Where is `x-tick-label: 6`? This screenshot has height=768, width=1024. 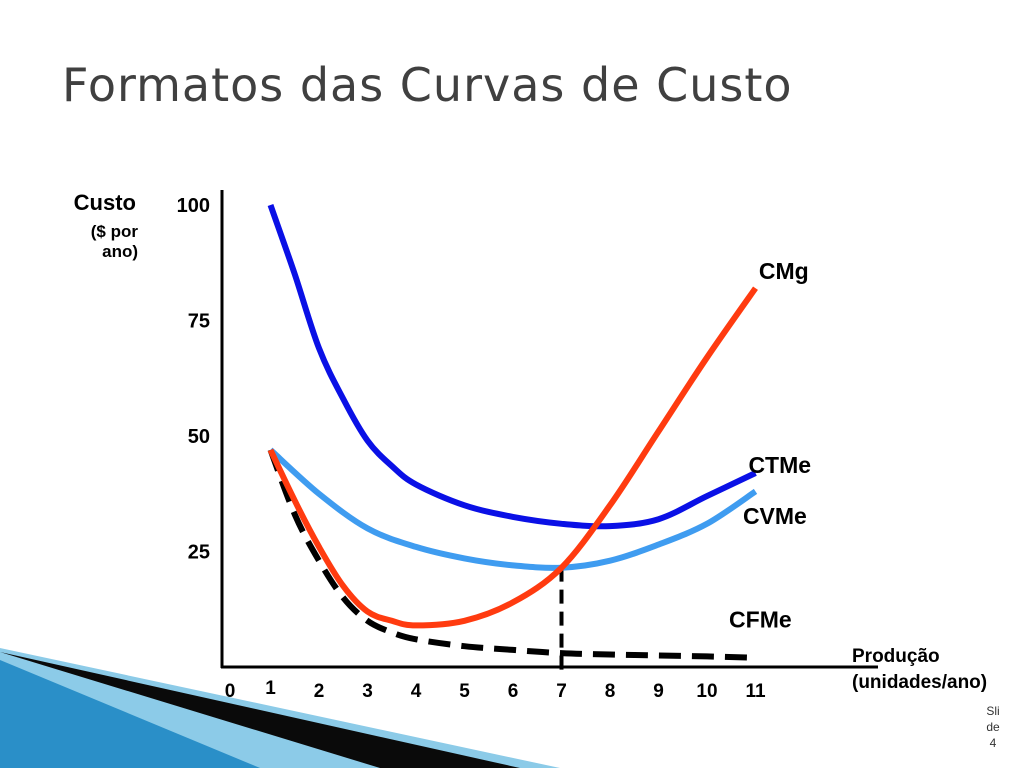 x-tick-label: 6 is located at coordinates (513, 691).